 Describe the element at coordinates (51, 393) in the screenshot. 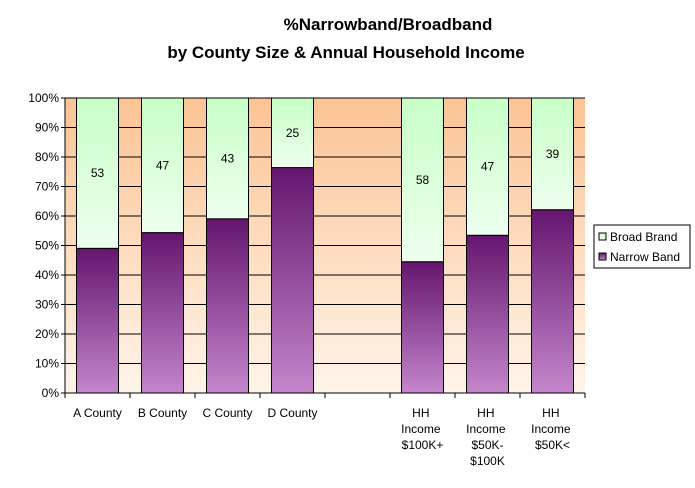

I see `y-tick-label: 0%` at that location.